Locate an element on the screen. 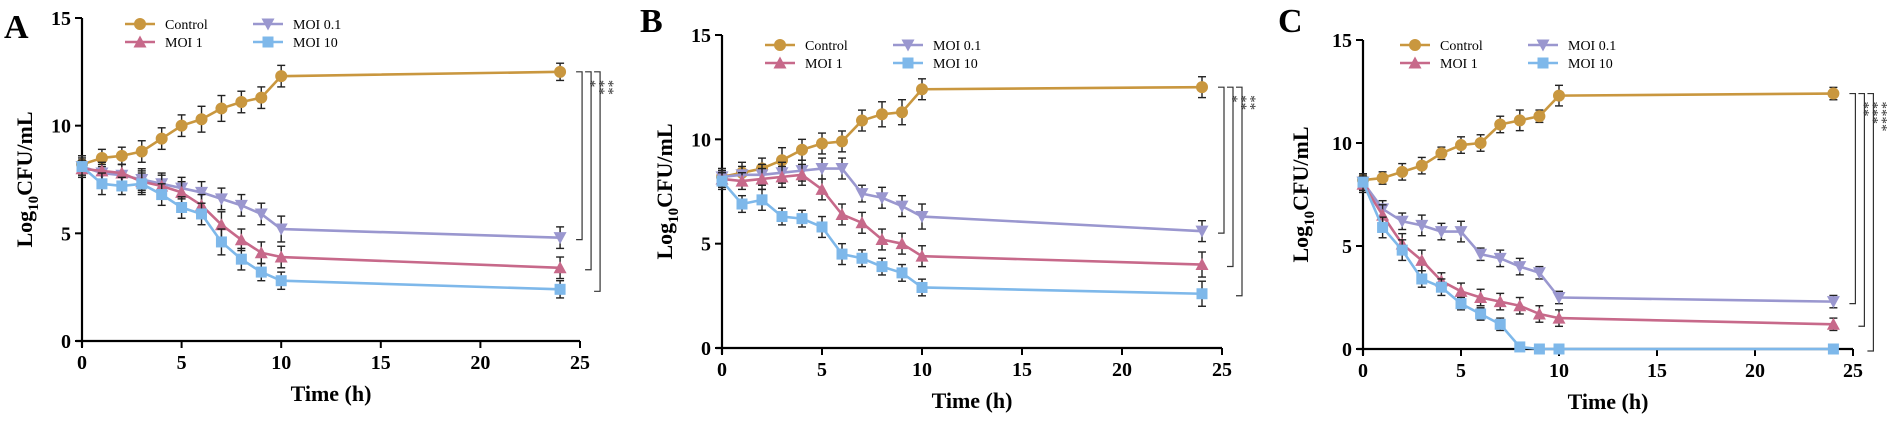  x-tick-label: 15 is located at coordinates (381, 363).